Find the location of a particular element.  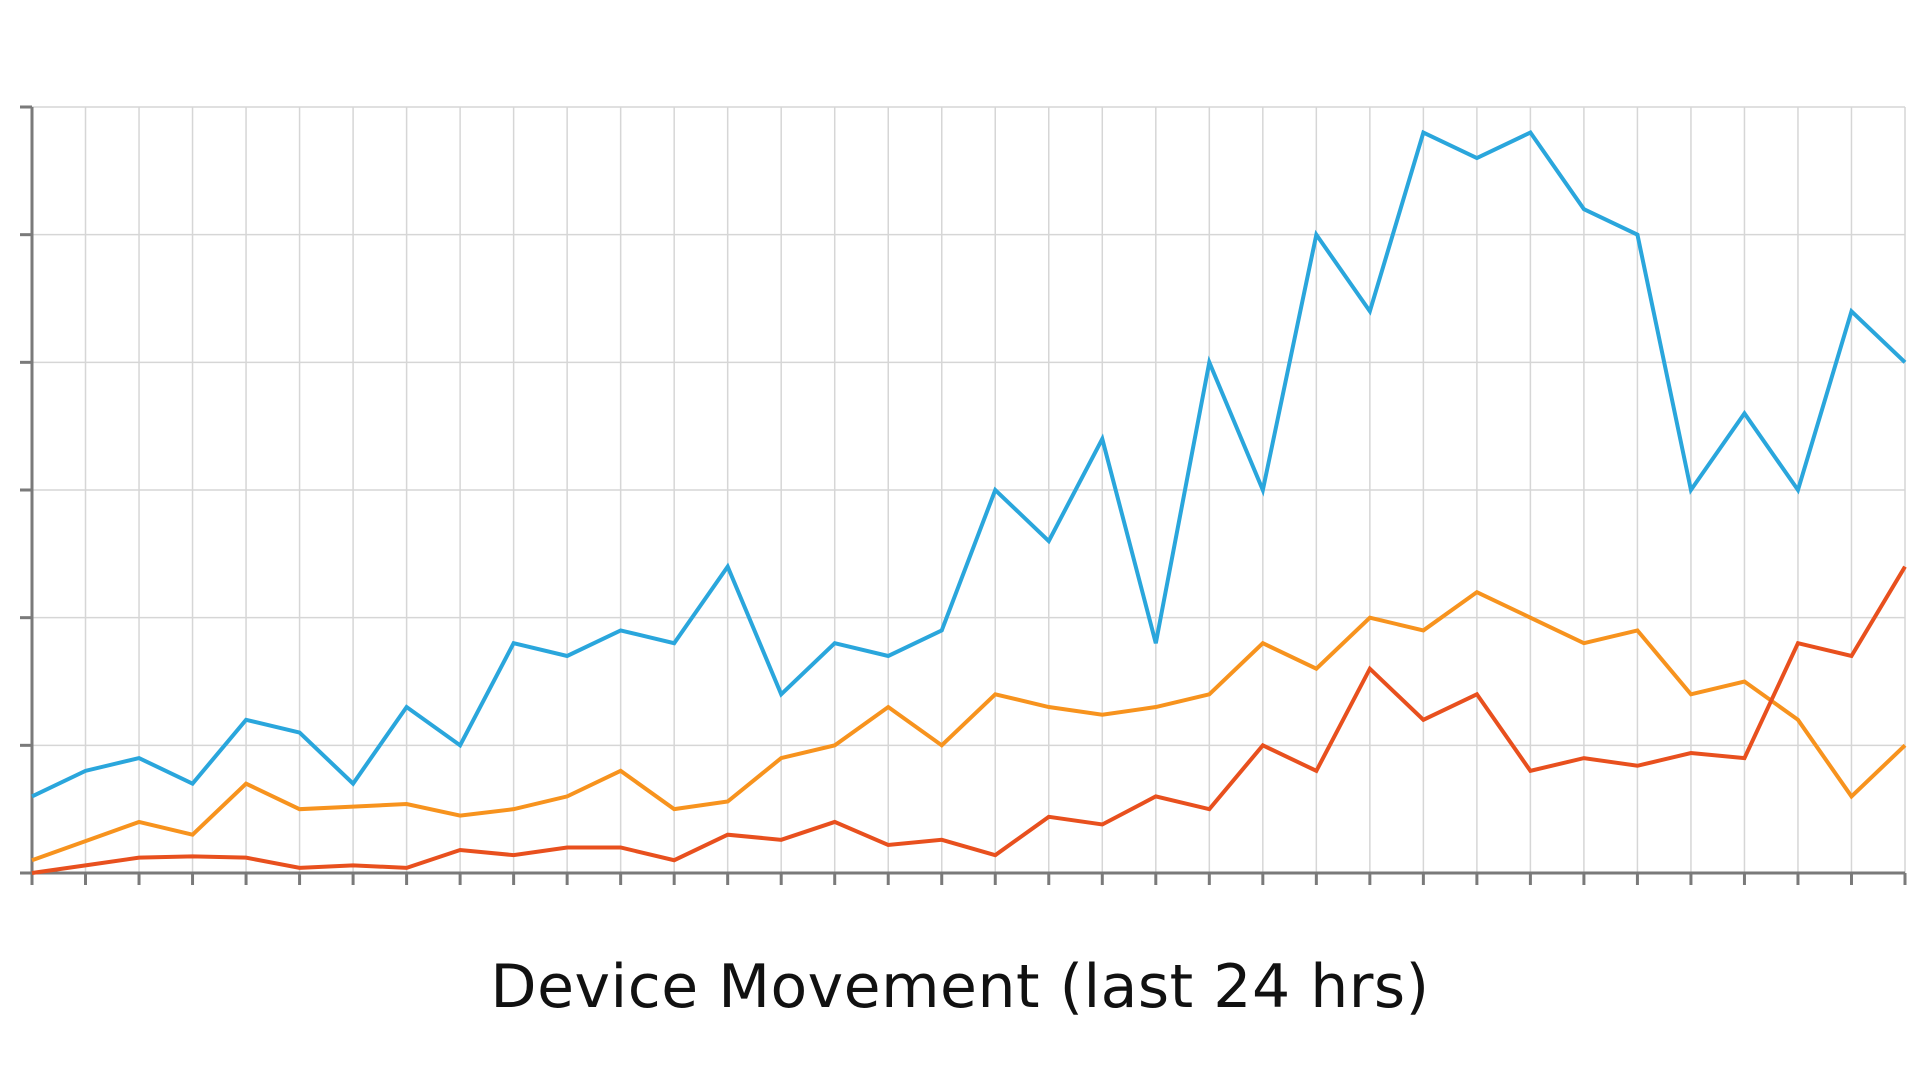

chart-title: Device Movement (last 24 hrs) is located at coordinates (960, 987).